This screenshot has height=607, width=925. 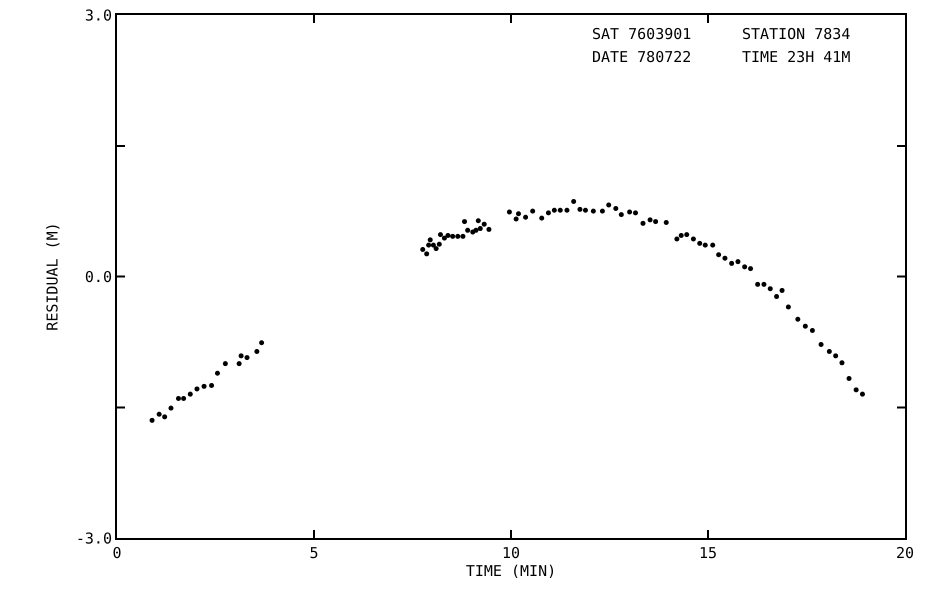 What do you see at coordinates (98, 15) in the screenshot?
I see `y-tick-label: 3.0` at bounding box center [98, 15].